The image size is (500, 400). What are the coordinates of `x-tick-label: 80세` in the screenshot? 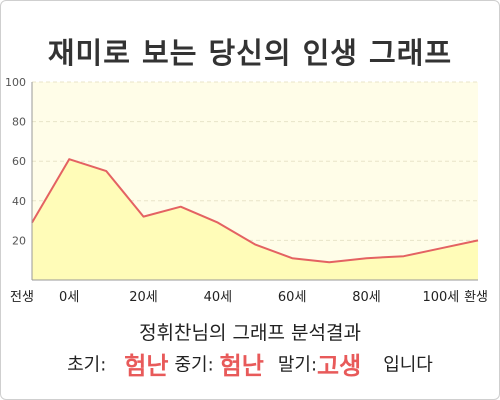 It's located at (366, 297).